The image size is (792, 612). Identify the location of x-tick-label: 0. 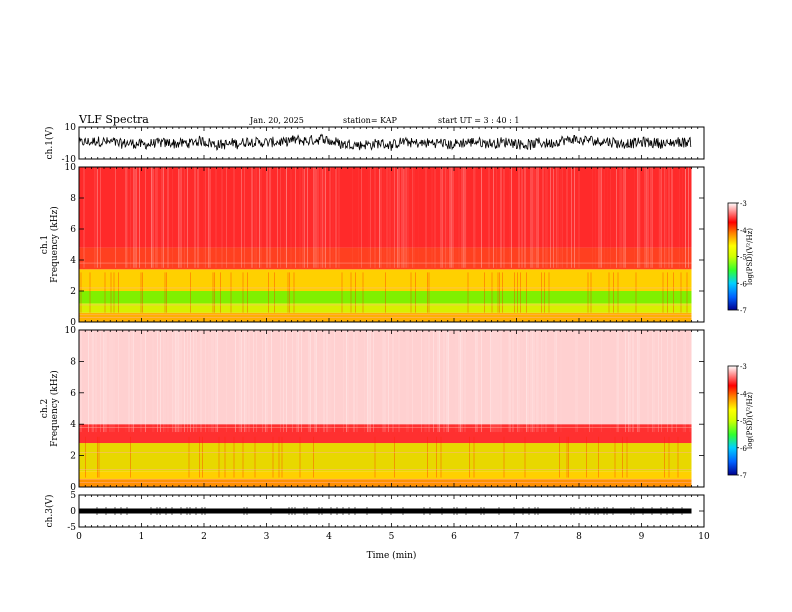
(79, 537).